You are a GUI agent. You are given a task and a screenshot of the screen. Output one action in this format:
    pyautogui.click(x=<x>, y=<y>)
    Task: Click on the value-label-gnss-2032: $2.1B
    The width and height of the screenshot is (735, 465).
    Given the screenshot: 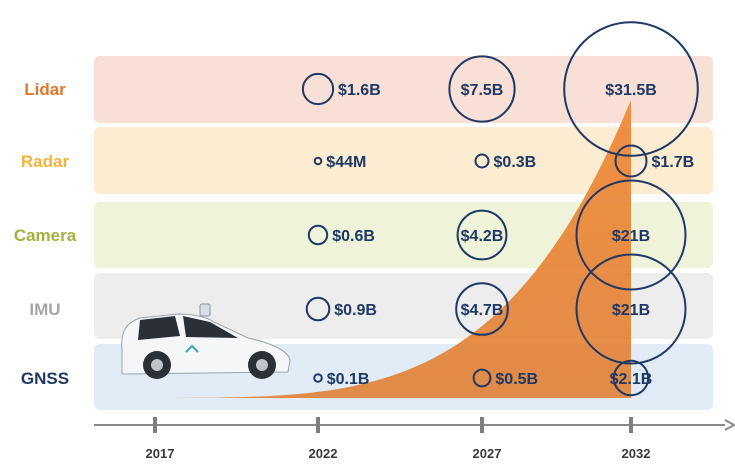 What is the action you would take?
    pyautogui.click(x=631, y=379)
    